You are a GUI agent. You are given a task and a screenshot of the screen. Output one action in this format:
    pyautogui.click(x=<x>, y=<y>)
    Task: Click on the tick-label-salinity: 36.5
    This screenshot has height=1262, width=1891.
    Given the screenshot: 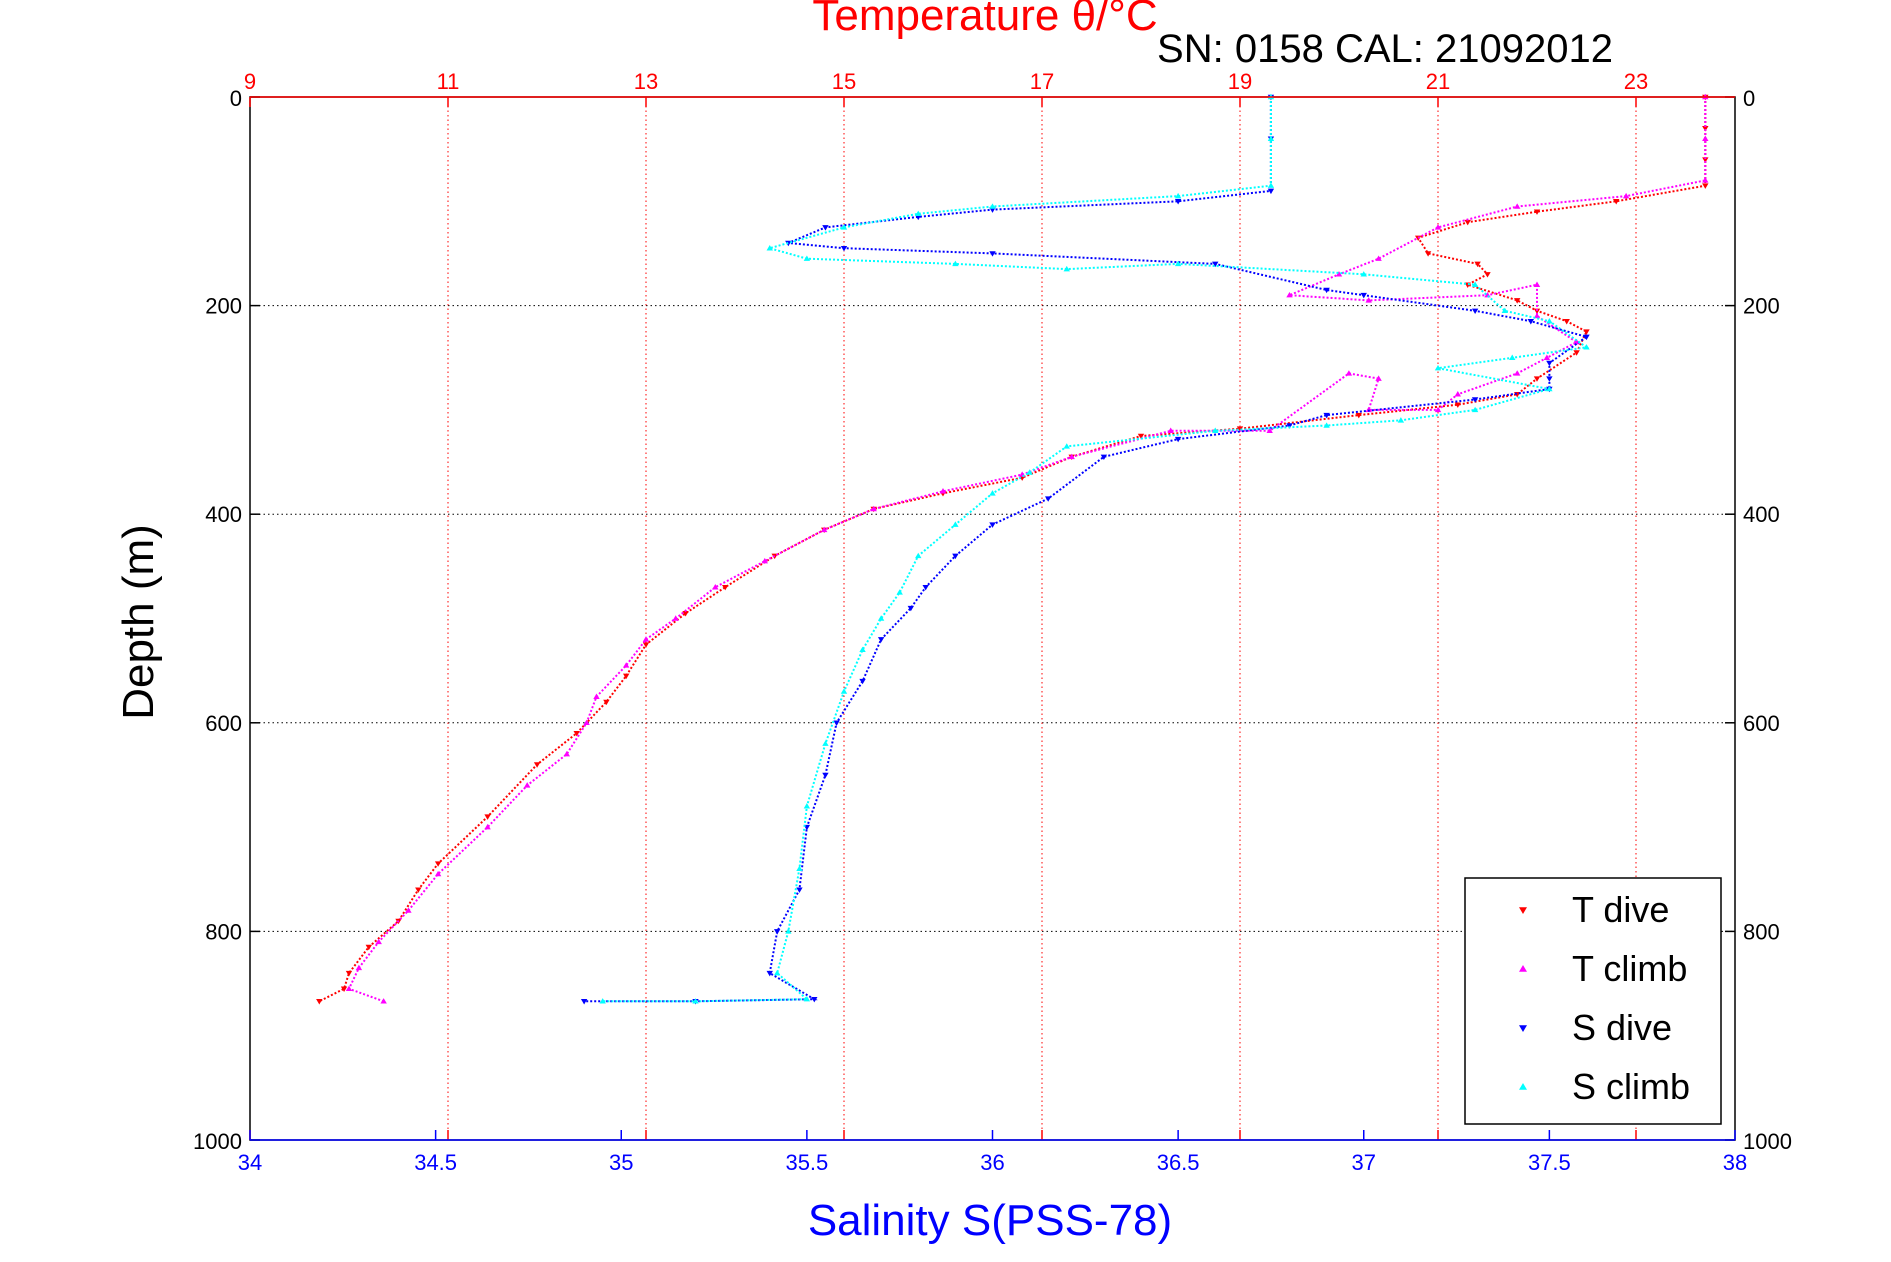 What is the action you would take?
    pyautogui.click(x=1178, y=1162)
    